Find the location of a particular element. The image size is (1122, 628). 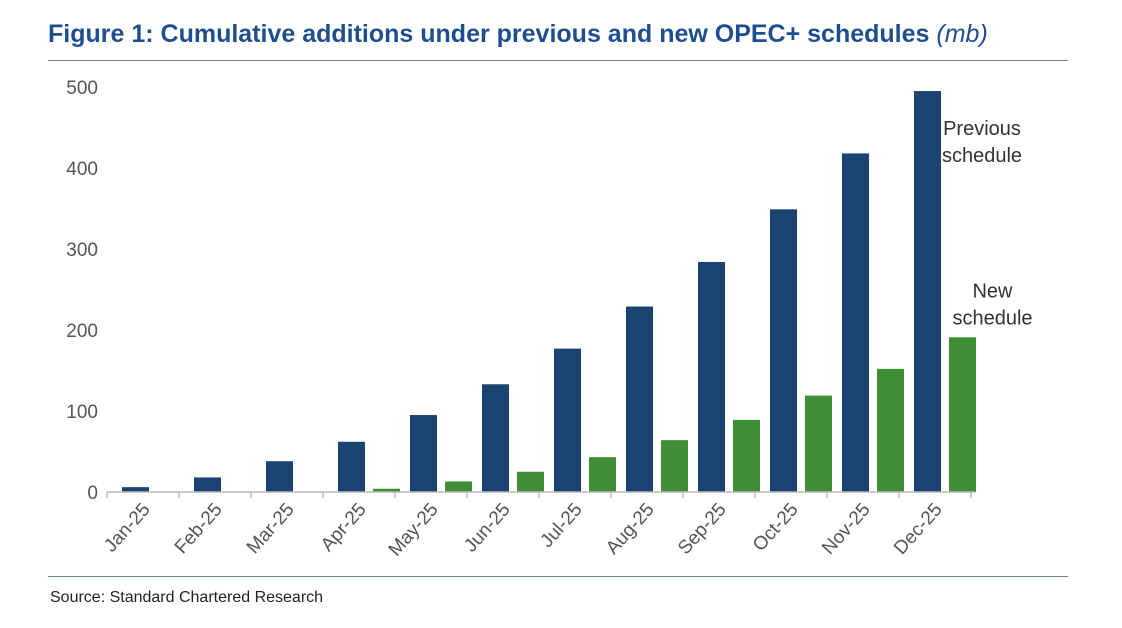

x-tick-label: Feb-25 is located at coordinates (199, 528).